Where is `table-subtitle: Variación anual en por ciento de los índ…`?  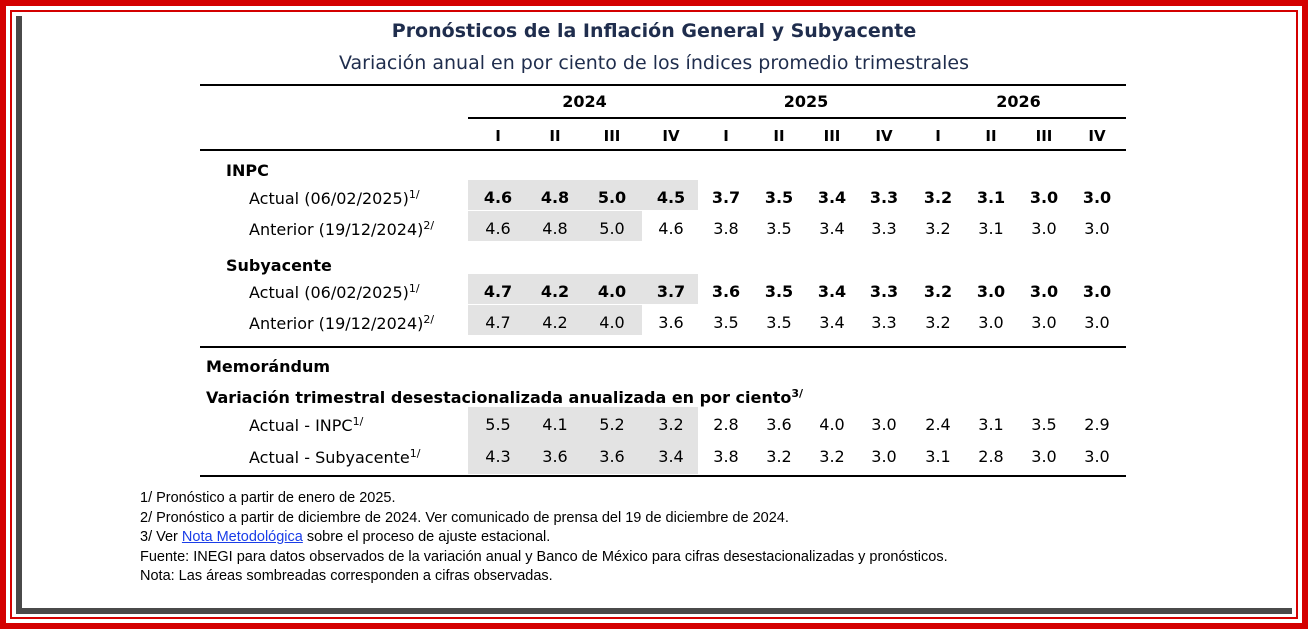 table-subtitle: Variación anual en por ciento de los índ… is located at coordinates (654, 63).